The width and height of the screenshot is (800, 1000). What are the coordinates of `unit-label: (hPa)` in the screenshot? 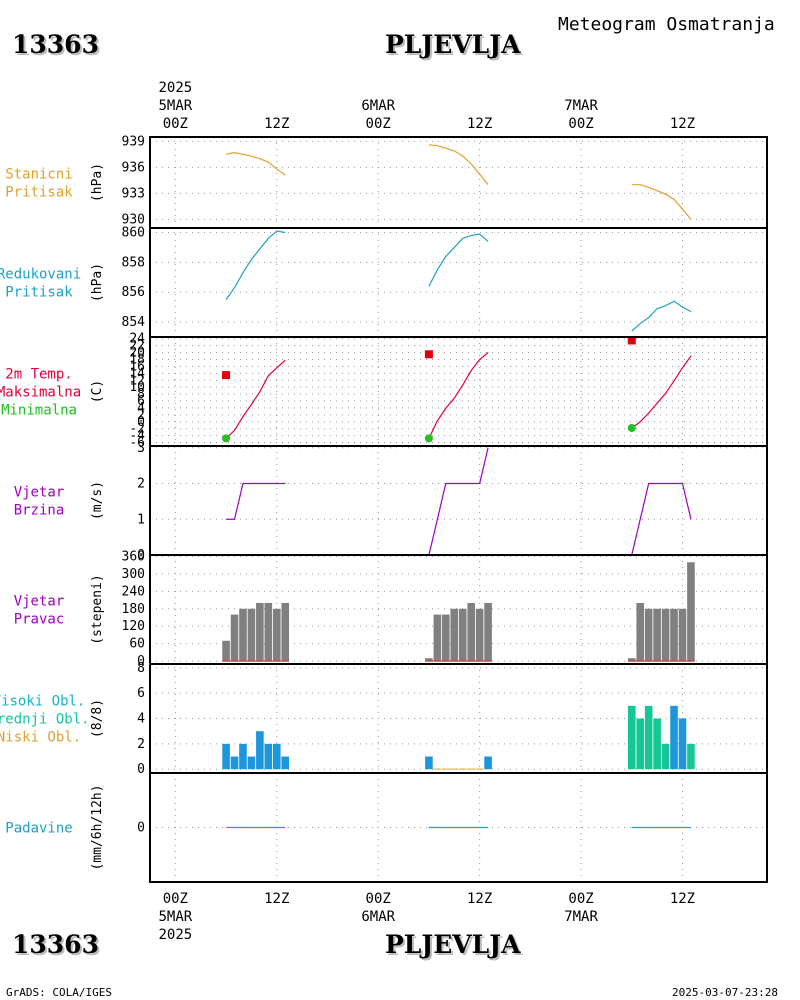 It's located at (97, 182).